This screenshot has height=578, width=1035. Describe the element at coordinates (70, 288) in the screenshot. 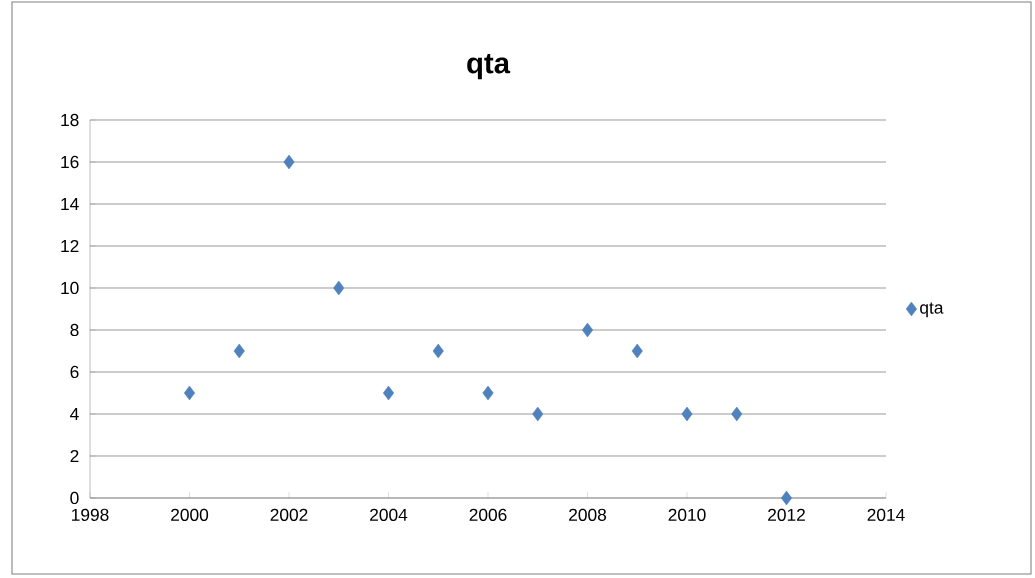

I see `y-tick-label: 10` at that location.